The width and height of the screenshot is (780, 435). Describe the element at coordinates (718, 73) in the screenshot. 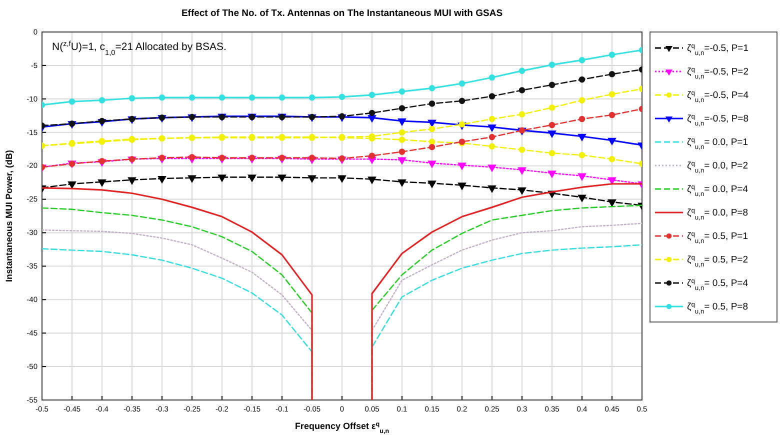

I see `legend-label: ζ$^{q}$$_{u,n}$=-0.5, P=2` at that location.